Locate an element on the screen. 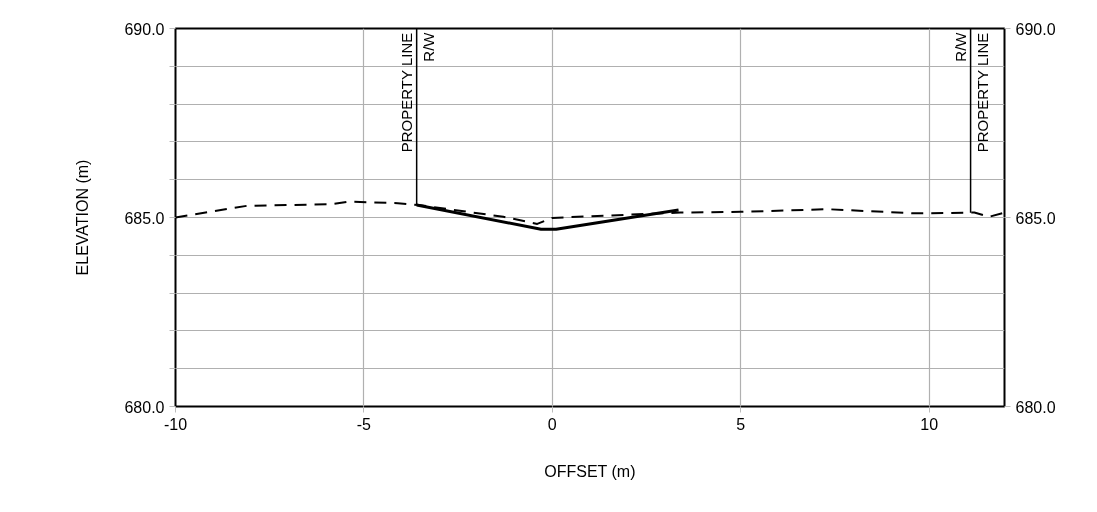 The width and height of the screenshot is (1097, 512). x-tick-label: -5 is located at coordinates (364, 424).